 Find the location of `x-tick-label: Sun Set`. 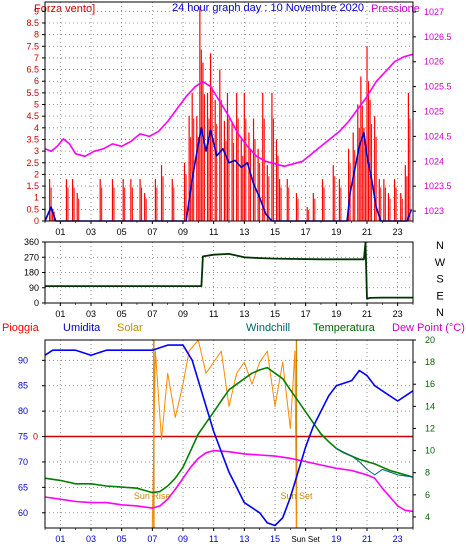

x-tick-label: Sun Set is located at coordinates (305, 539).